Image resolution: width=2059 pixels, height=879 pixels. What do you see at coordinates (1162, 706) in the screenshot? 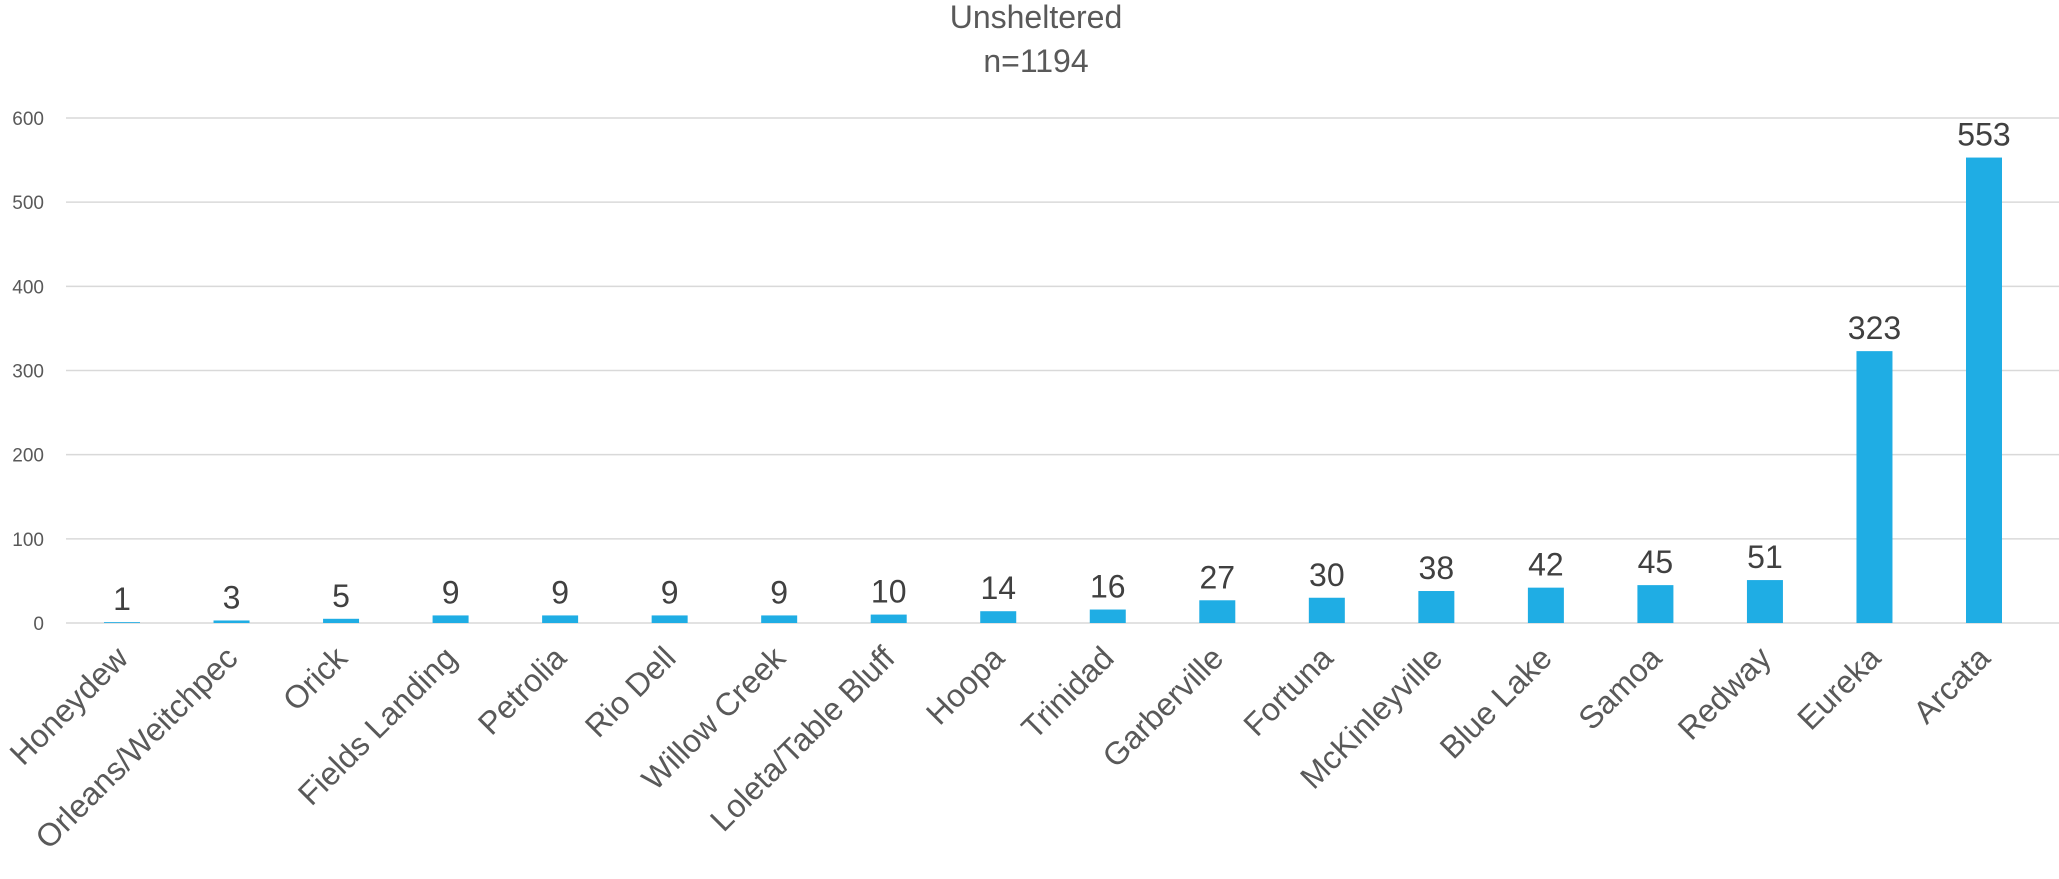
I see `x-tick-label: Garberville` at bounding box center [1162, 706].